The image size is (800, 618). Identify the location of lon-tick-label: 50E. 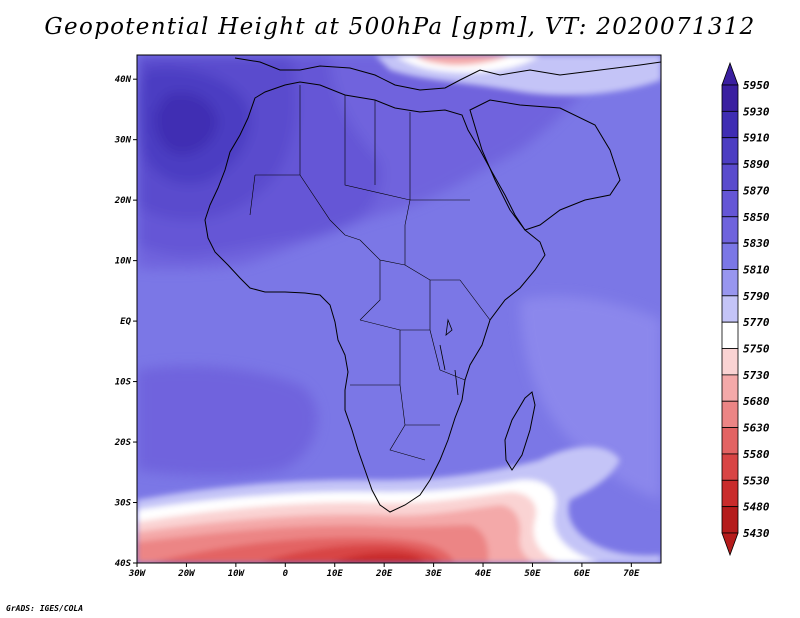
(532, 574).